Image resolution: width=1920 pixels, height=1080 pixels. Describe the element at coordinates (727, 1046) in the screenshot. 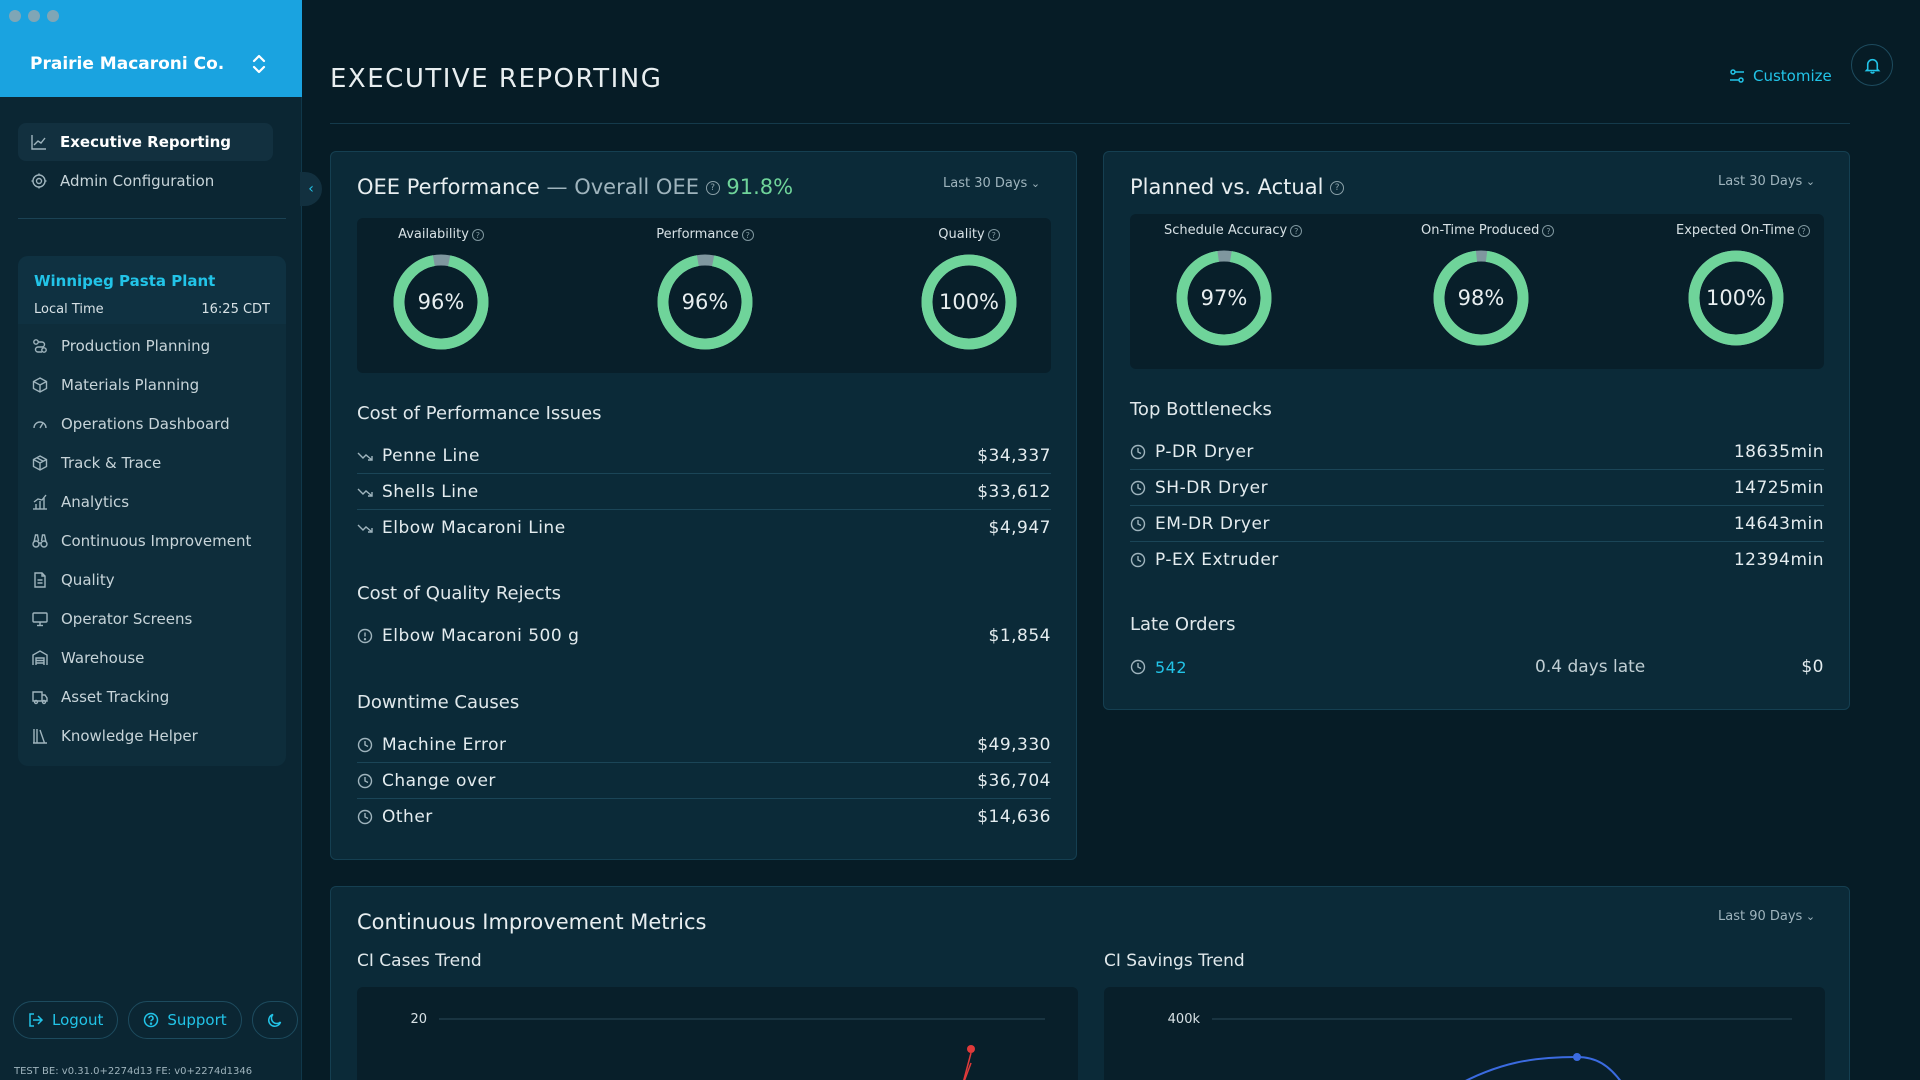

I see `ci-cases-plot: 20` at that location.